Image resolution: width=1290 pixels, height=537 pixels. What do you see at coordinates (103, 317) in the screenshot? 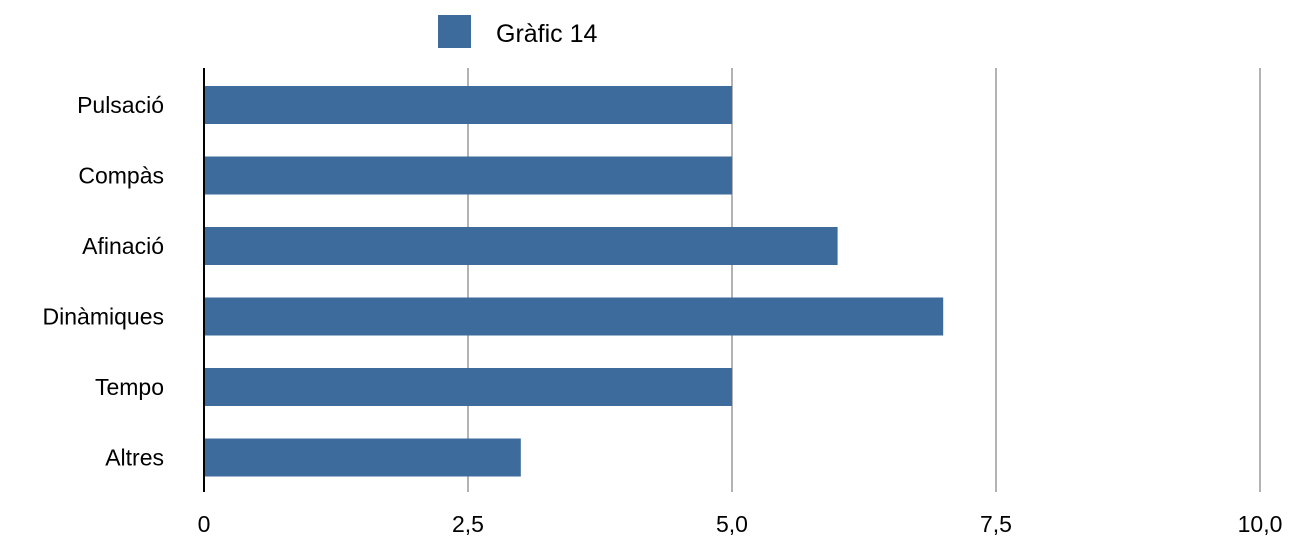
I see `category-label: Dinàmiques` at bounding box center [103, 317].